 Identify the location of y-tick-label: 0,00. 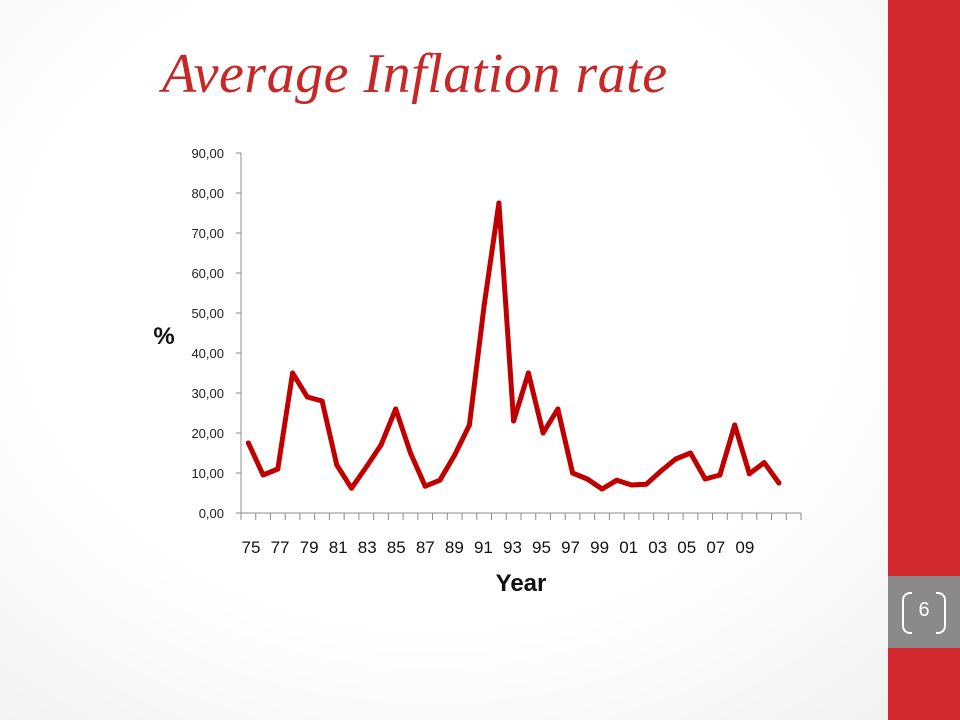
(211, 513).